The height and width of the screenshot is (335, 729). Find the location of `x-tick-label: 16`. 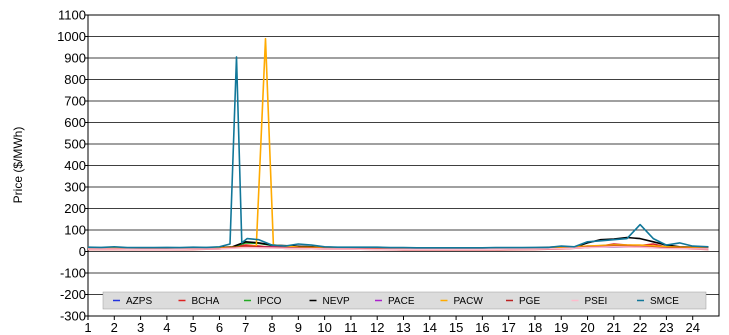

x-tick-label: 16 is located at coordinates (482, 327).